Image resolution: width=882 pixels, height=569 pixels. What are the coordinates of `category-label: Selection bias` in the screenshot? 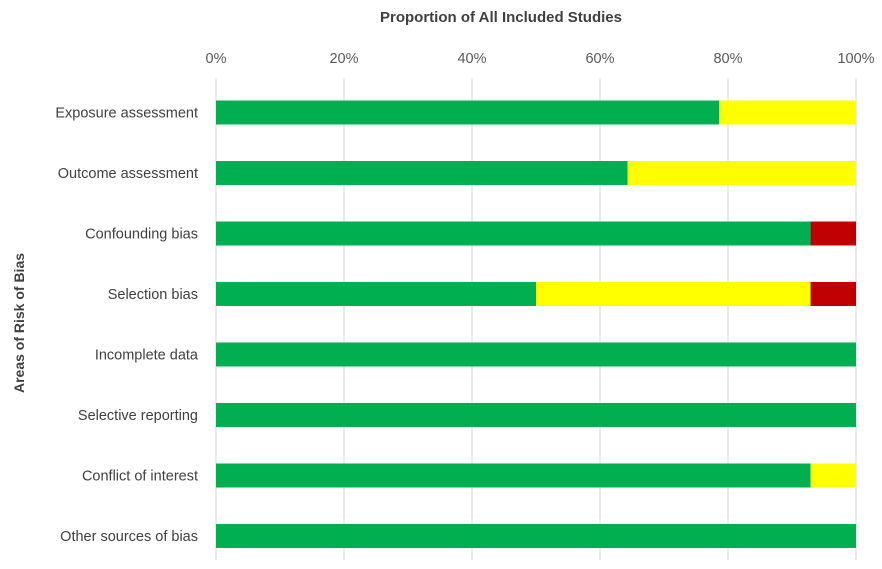 It's located at (153, 295).